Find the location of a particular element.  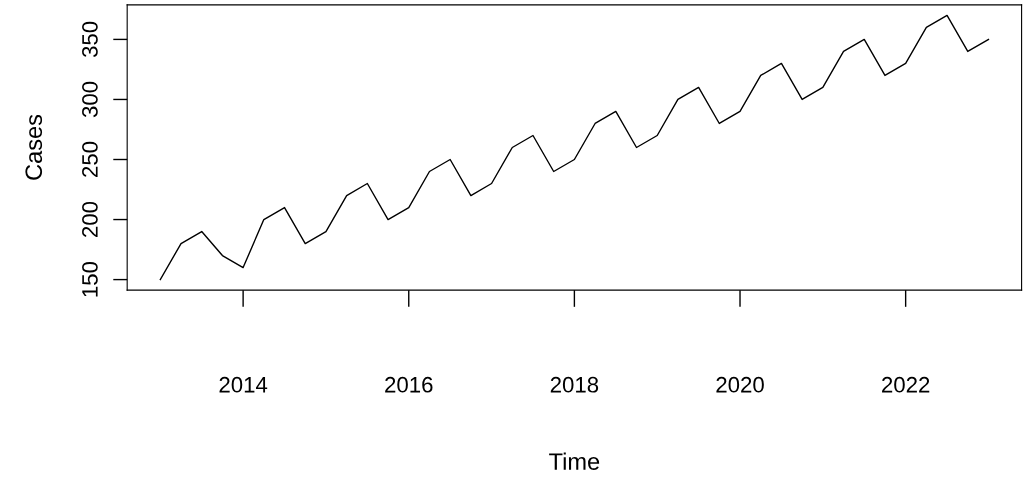

x-tick-label: 2014 is located at coordinates (243, 384).